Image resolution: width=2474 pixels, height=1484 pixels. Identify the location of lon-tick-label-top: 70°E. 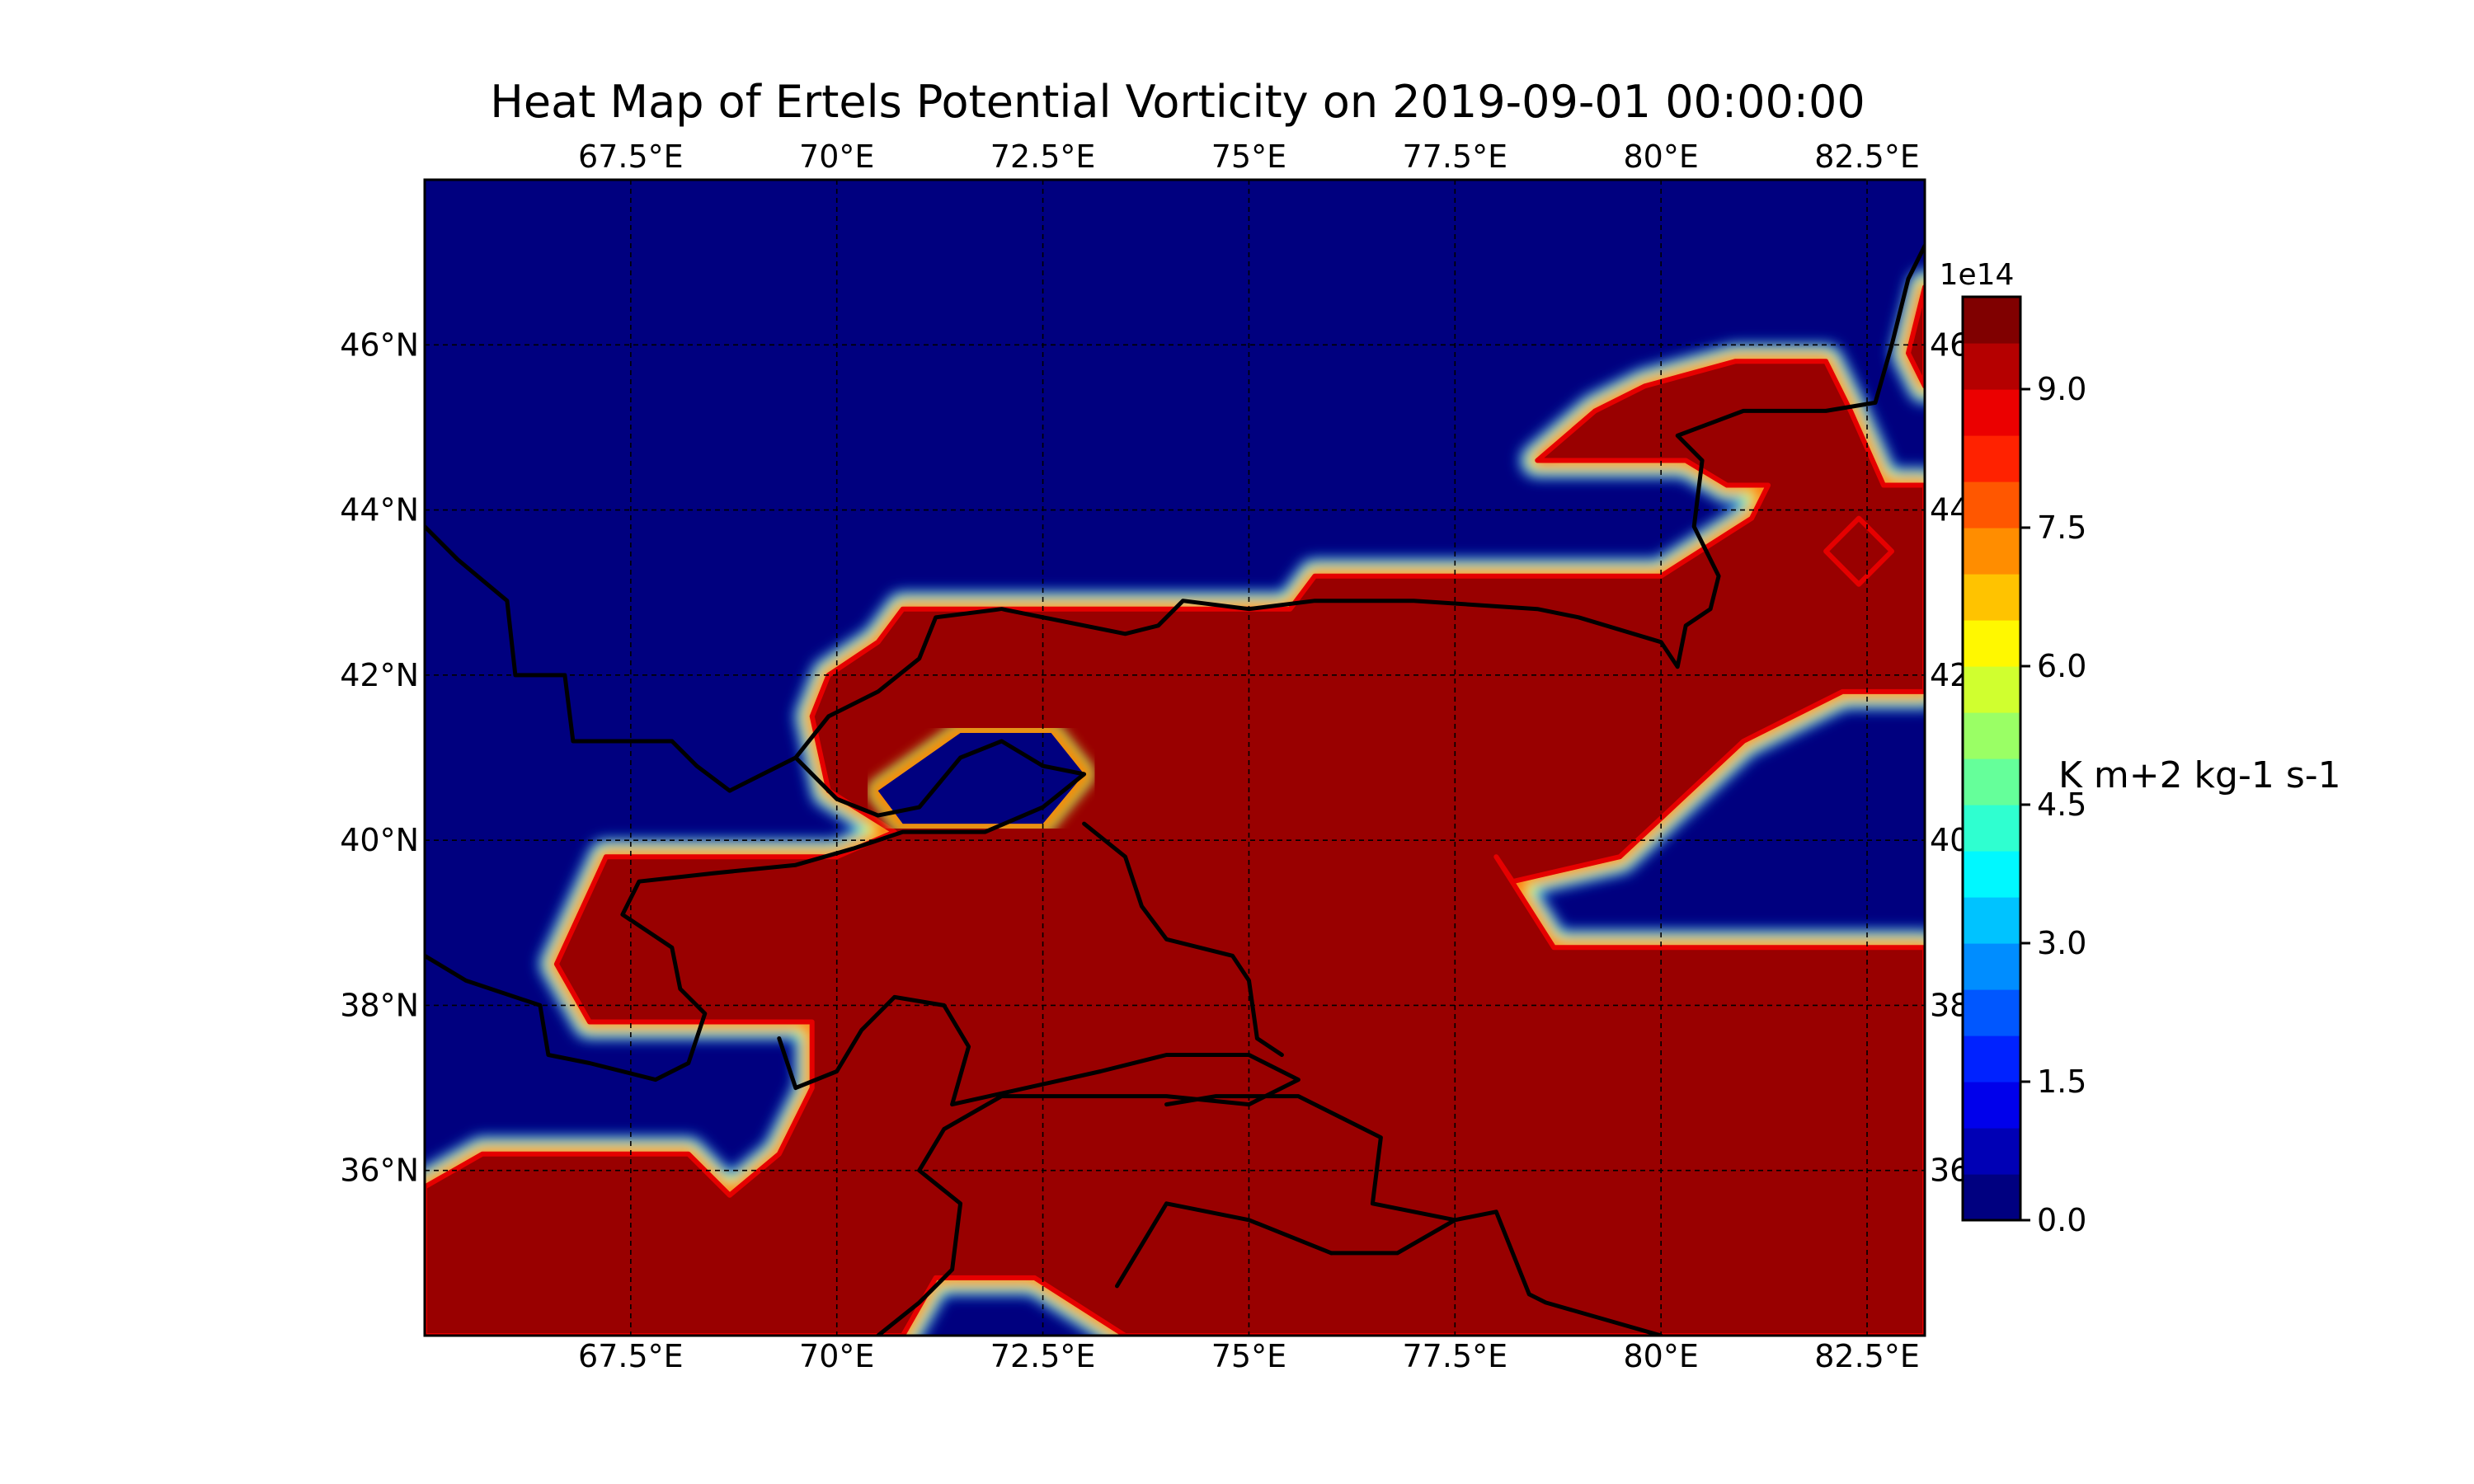
(836, 157).